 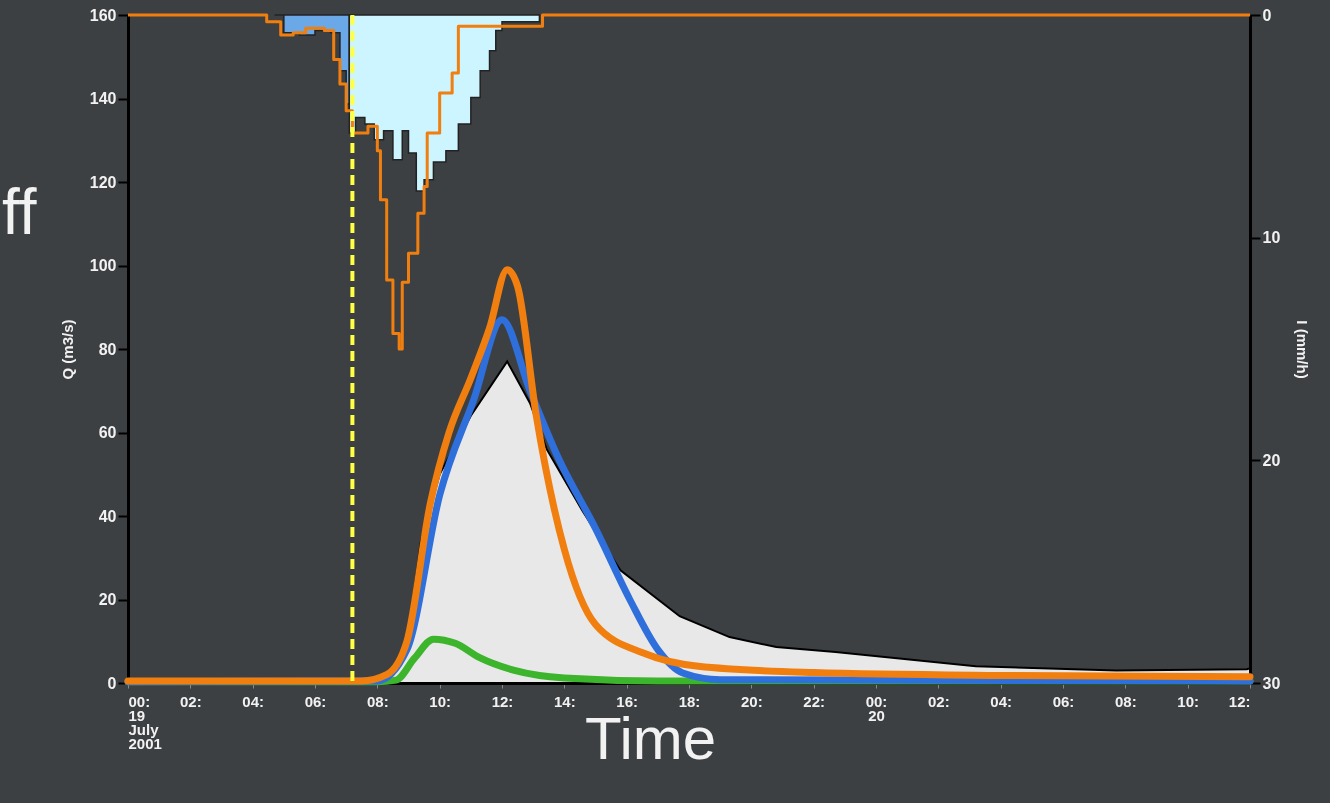 What do you see at coordinates (145, 722) in the screenshot?
I see `x-tick-label: 00: 19 July 2001` at bounding box center [145, 722].